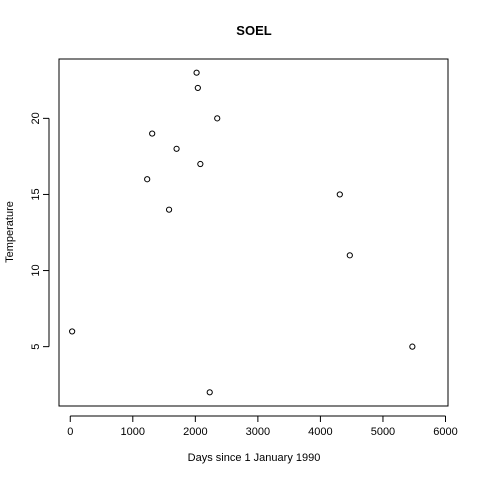 The image size is (480, 480). I want to click on y-tick-label: 10, so click(36, 270).